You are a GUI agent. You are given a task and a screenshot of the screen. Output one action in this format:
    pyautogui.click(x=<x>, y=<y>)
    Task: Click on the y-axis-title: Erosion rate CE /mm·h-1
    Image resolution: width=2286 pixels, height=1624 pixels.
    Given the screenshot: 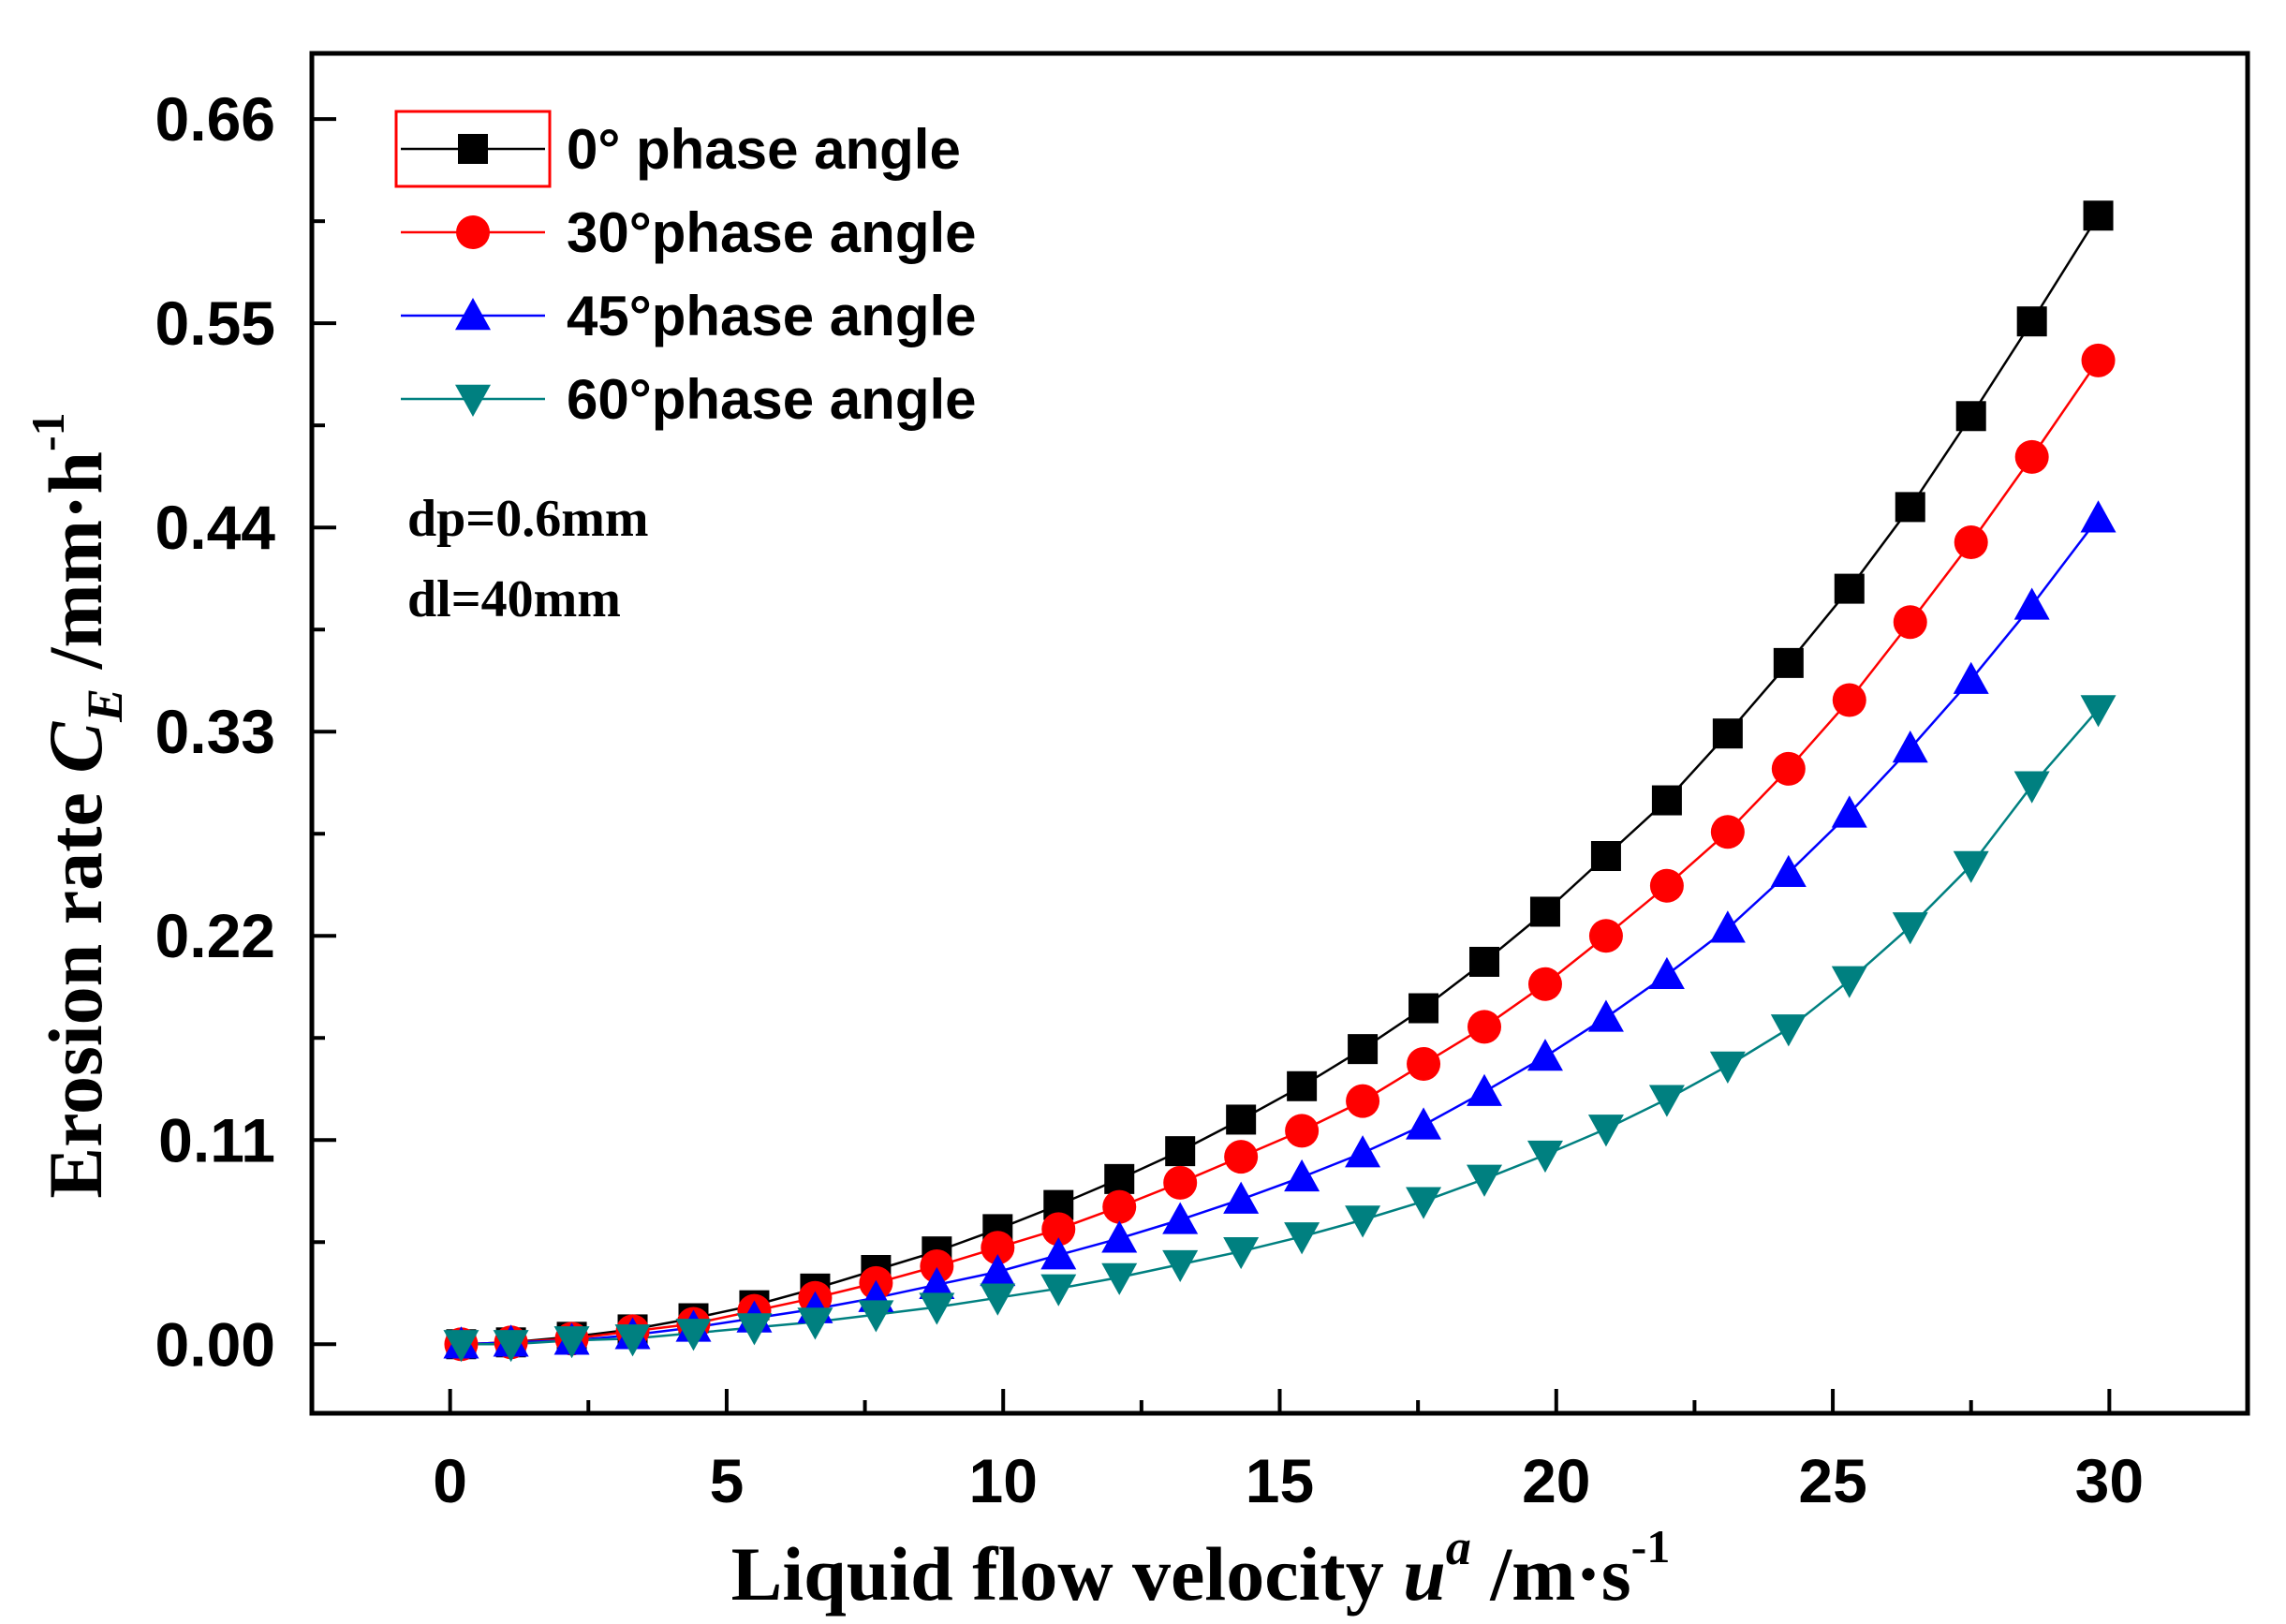 What is the action you would take?
    pyautogui.click(x=77, y=805)
    